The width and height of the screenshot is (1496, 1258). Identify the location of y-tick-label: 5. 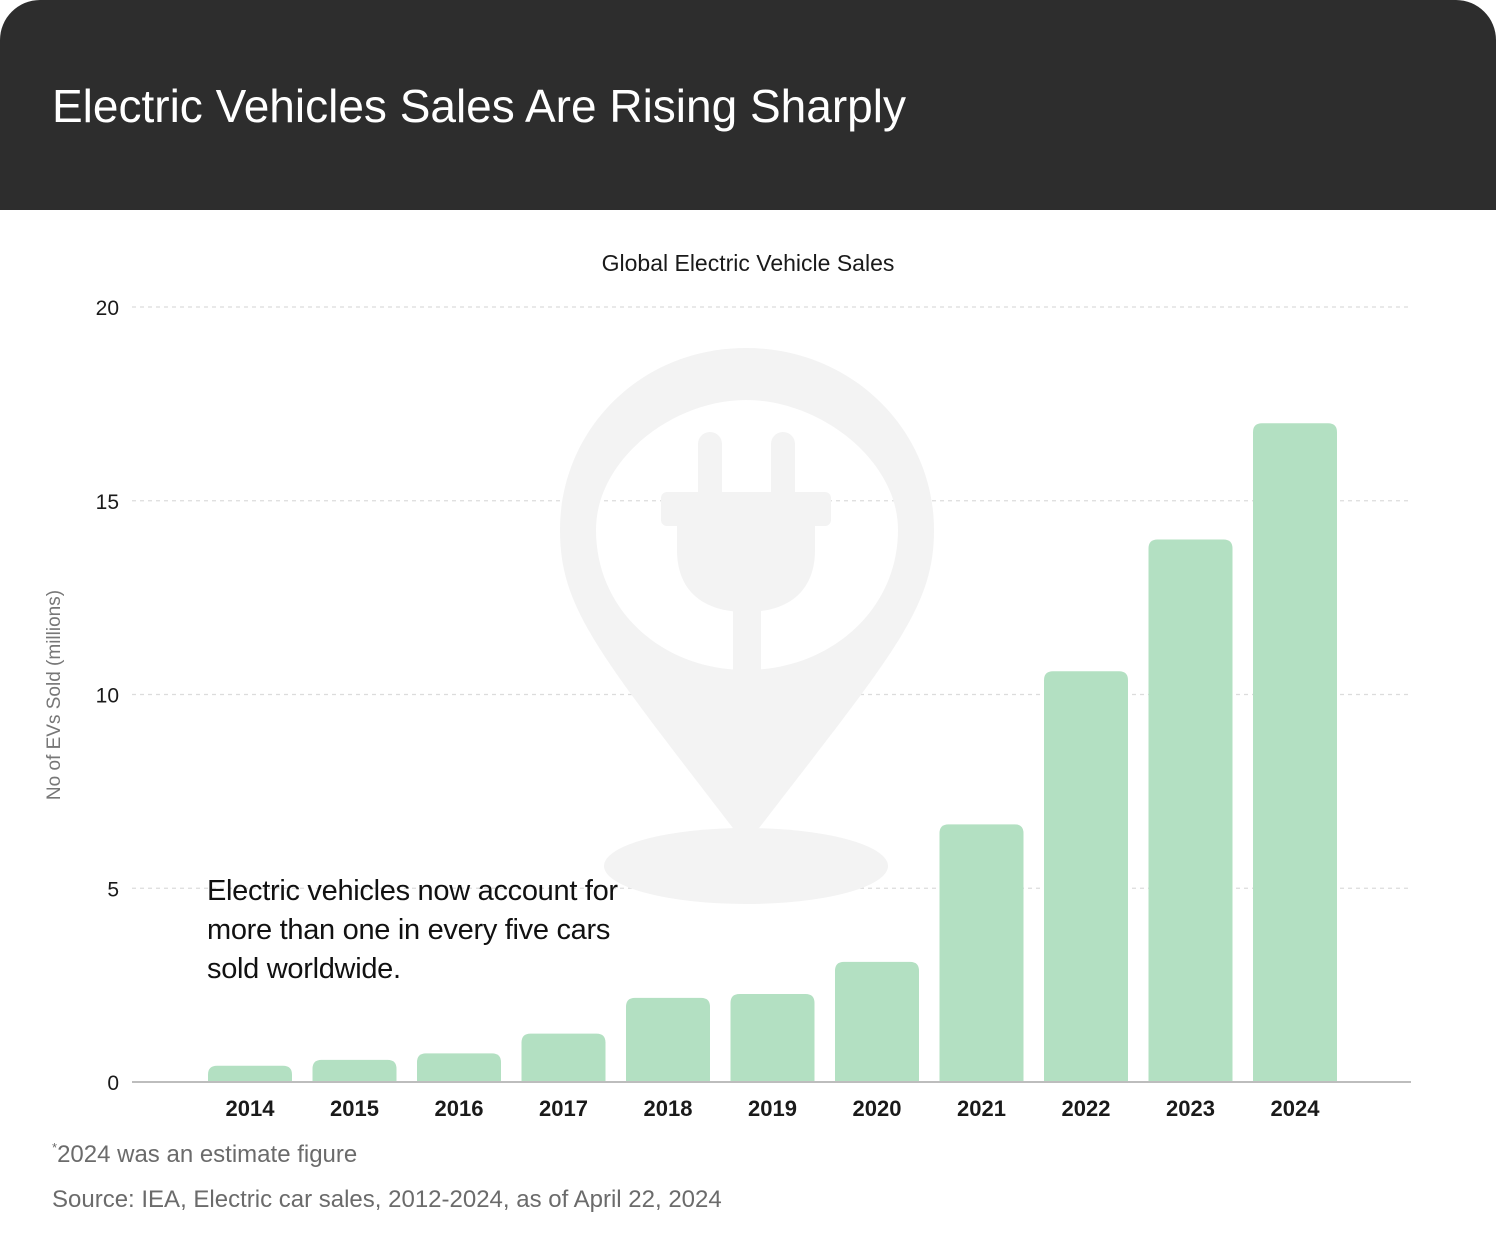
(113, 889).